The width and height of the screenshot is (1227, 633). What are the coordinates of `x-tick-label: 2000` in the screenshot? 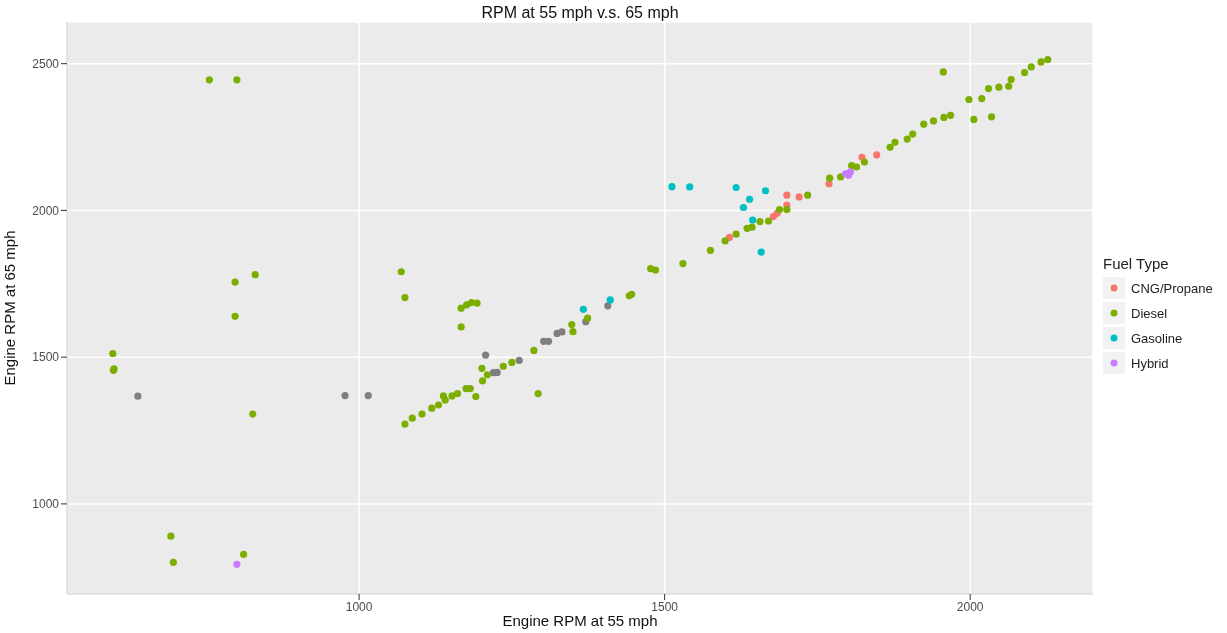 It's located at (970, 606).